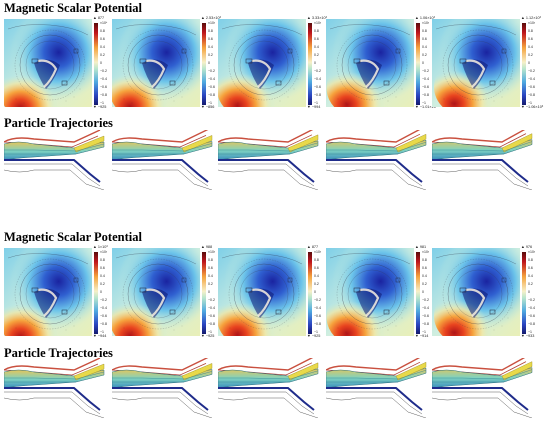 Image resolution: width=550 pixels, height=423 pixels. Describe the element at coordinates (528, 336) in the screenshot. I see `colorbar-min-label: ▼ −933` at that location.